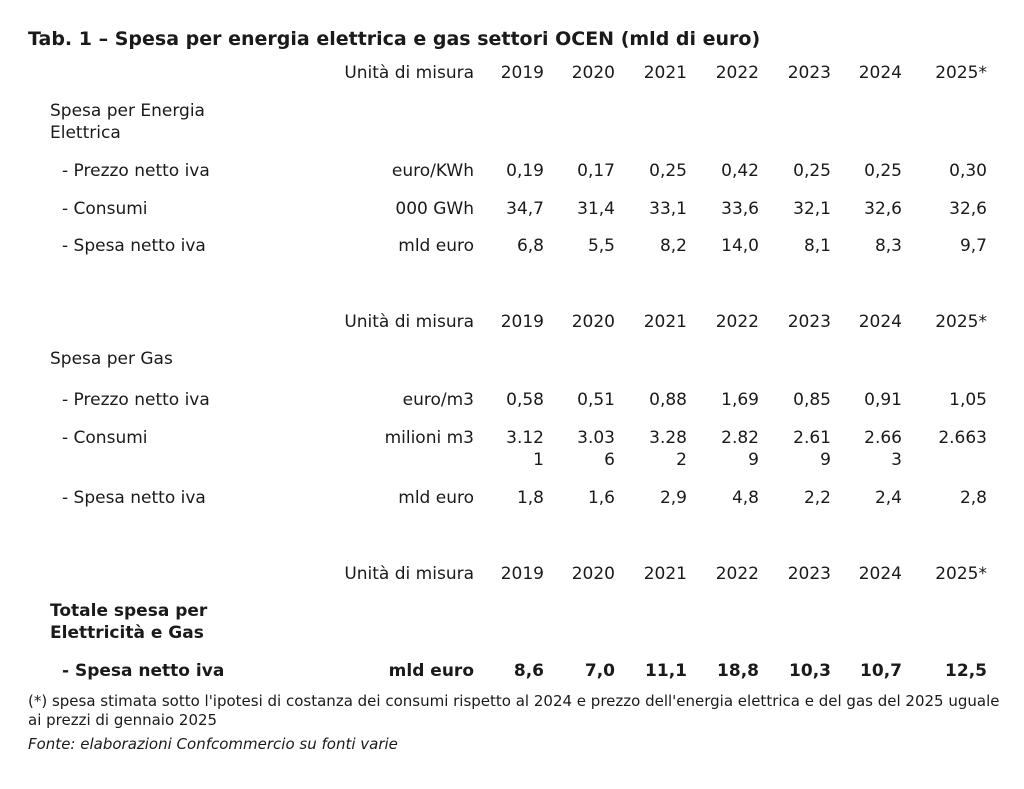  Describe the element at coordinates (810, 671) in the screenshot. I see `value-cell: 10,3` at that location.